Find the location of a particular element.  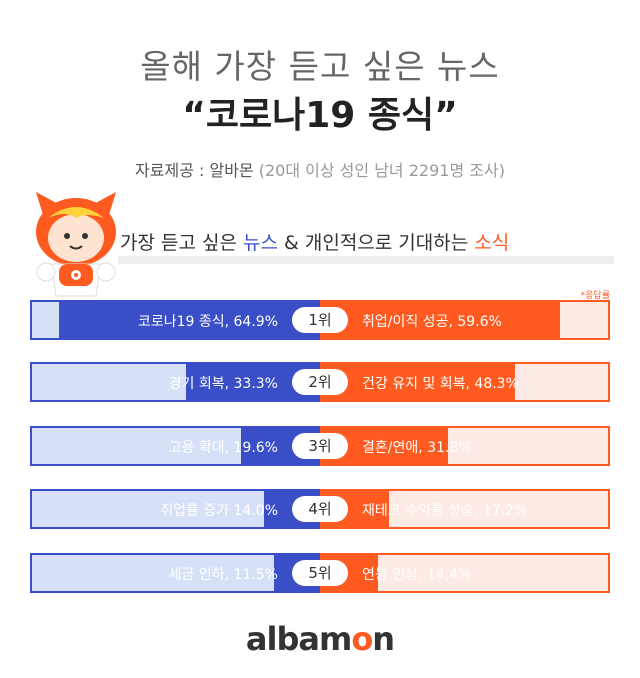

news-bar-track: 경기 회복, 33.3% is located at coordinates (175, 382).